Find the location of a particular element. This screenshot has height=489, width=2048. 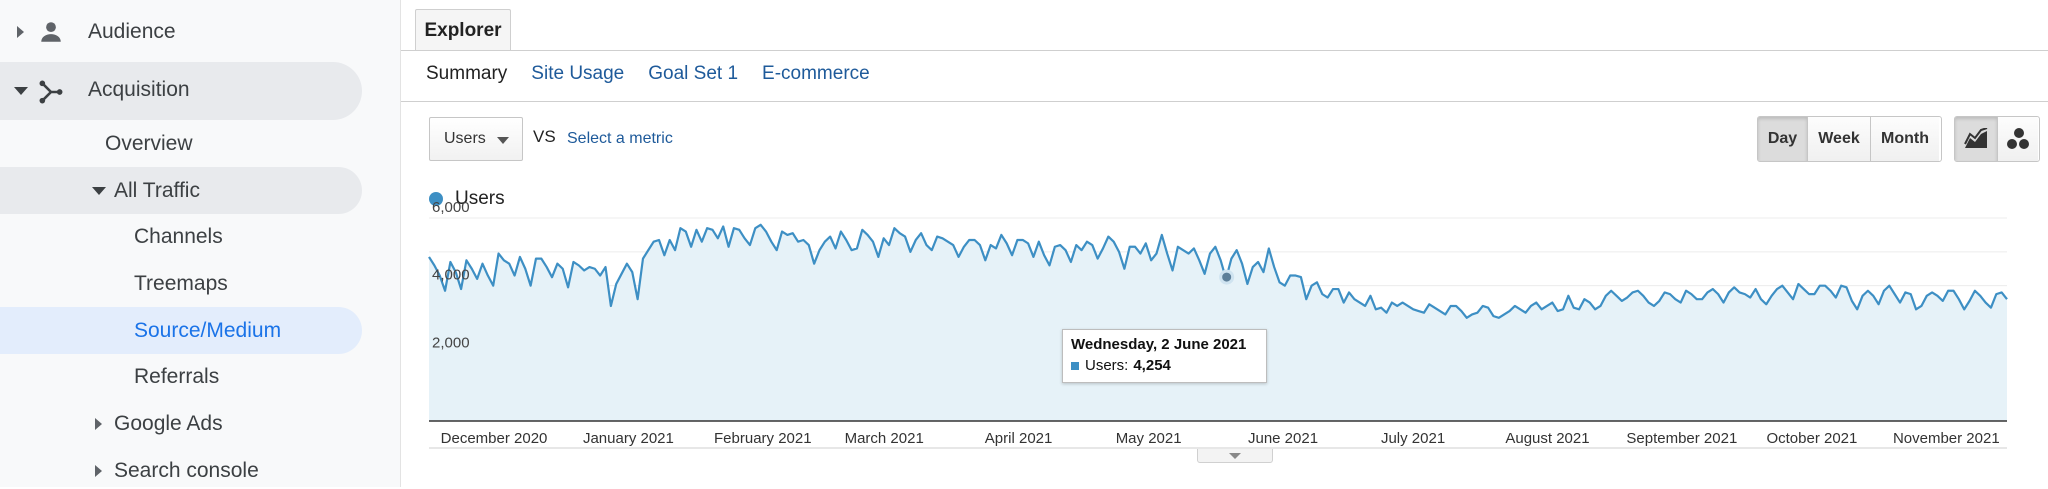

subtab-site-usage: Site Usage is located at coordinates (578, 73).